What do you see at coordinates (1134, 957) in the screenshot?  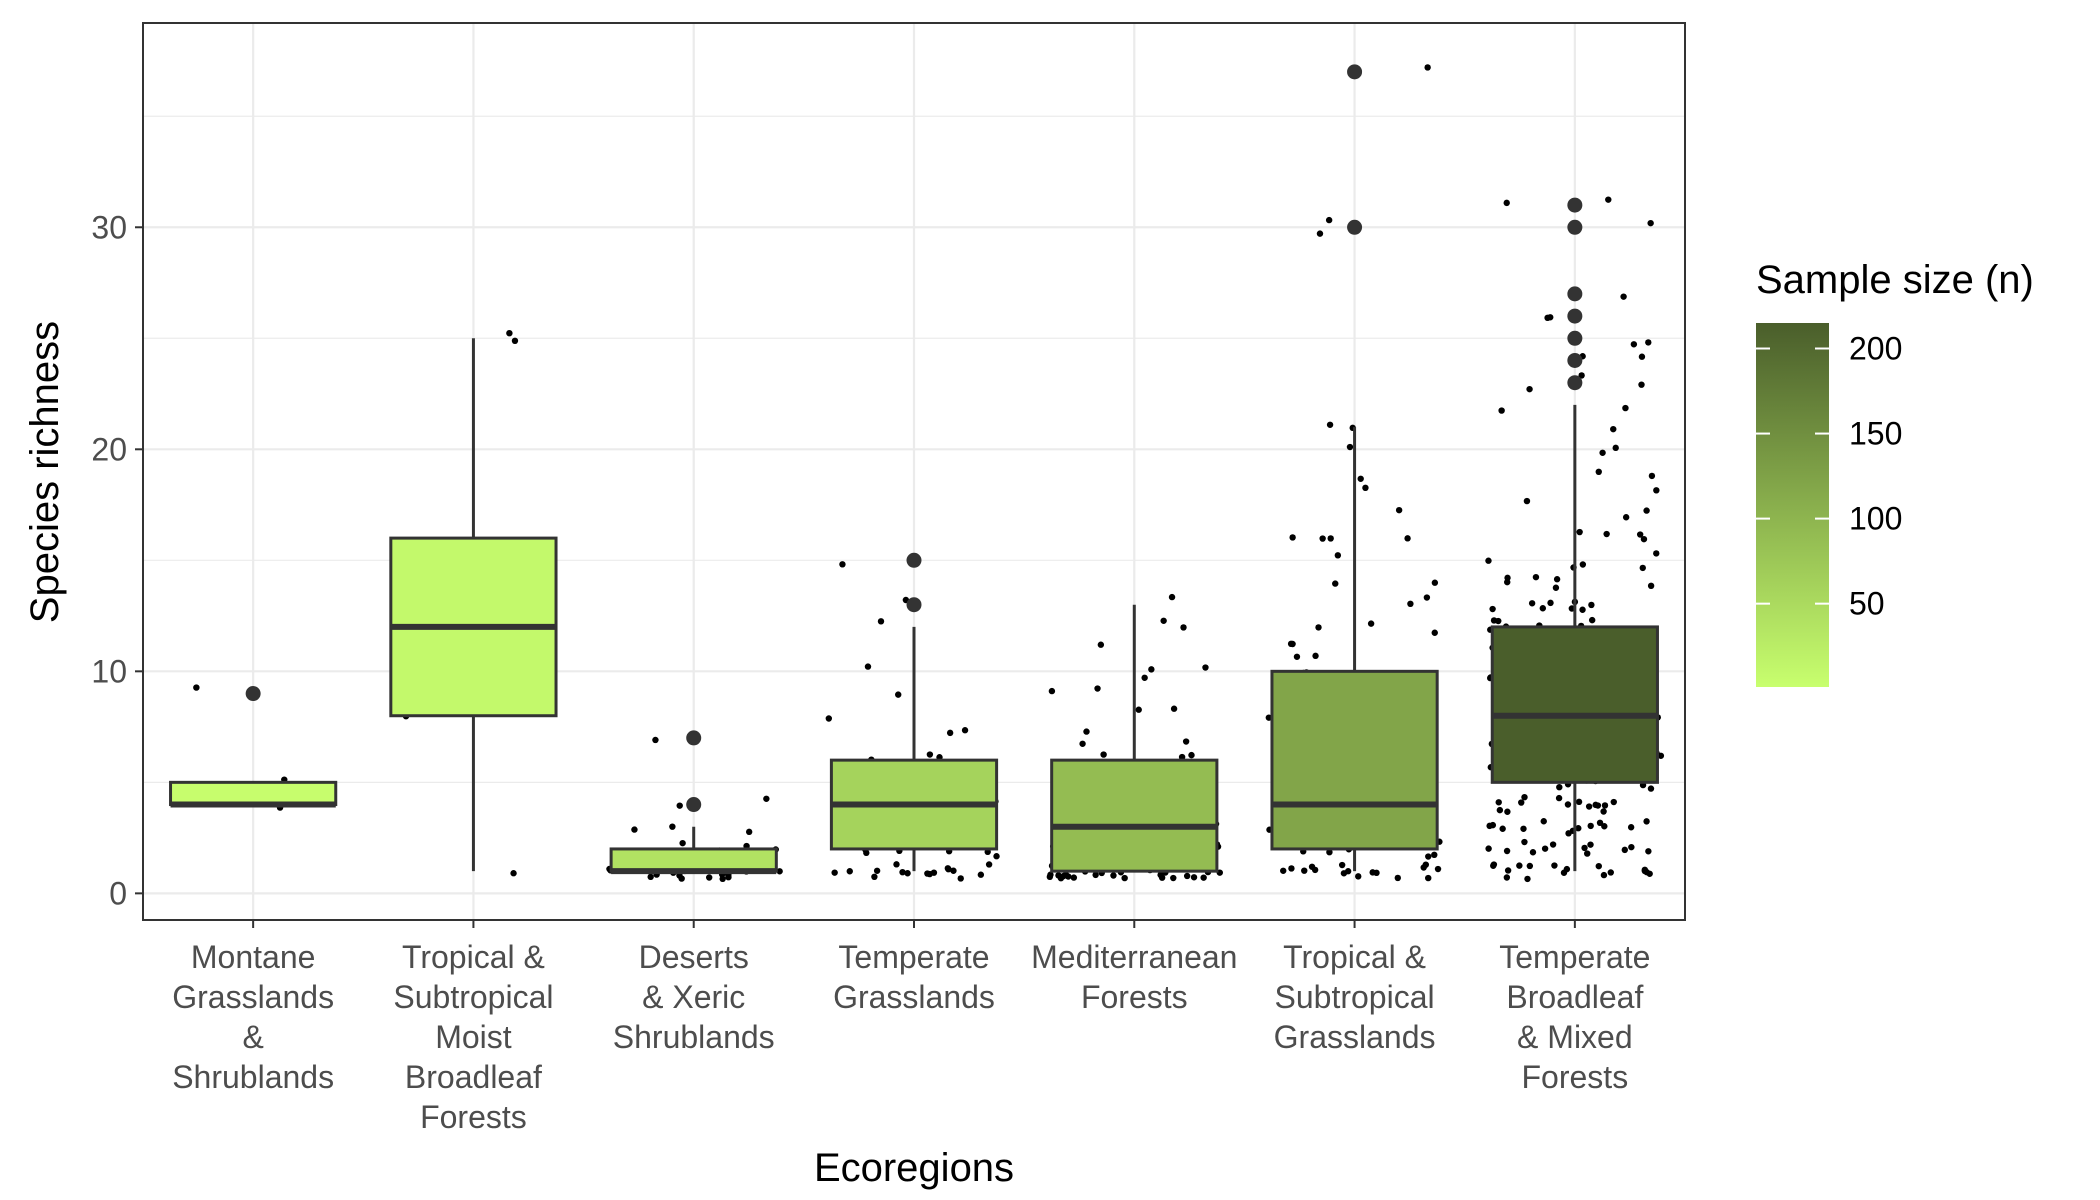 I see `x-tick-label: Mediterranean` at bounding box center [1134, 957].